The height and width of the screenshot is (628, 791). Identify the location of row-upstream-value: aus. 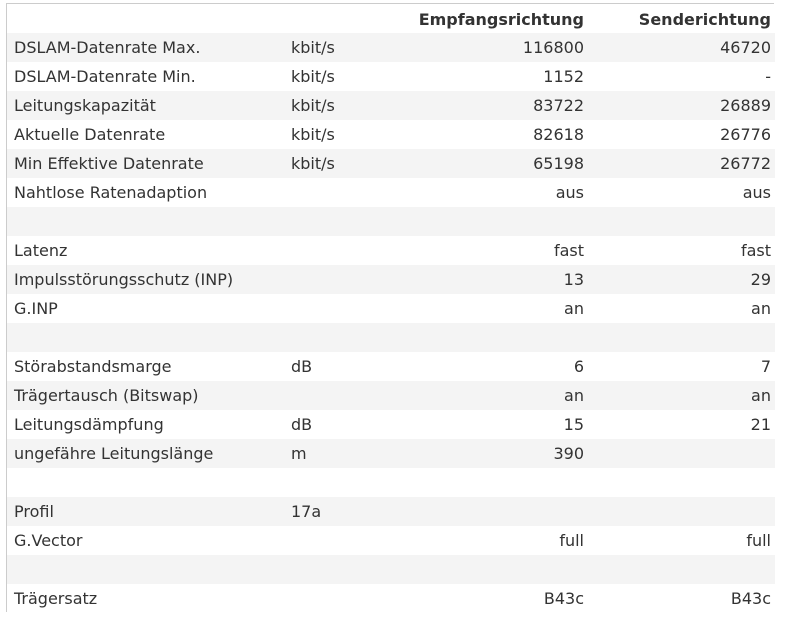
(682, 192).